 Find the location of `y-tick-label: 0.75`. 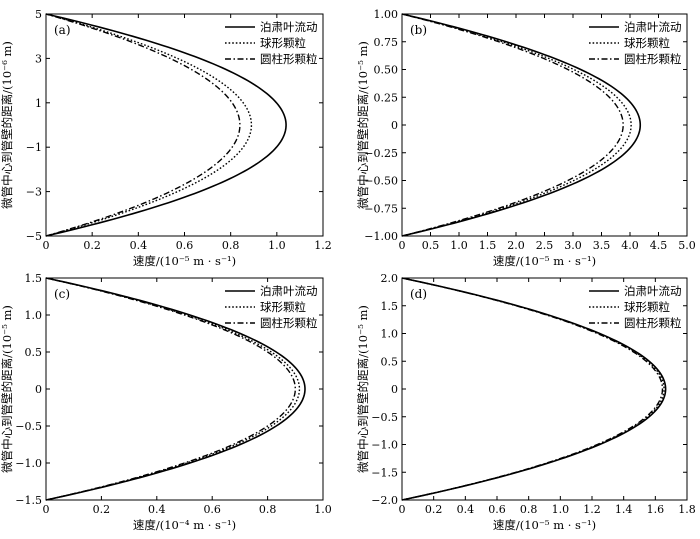

y-tick-label: 0.75 is located at coordinates (386, 42).